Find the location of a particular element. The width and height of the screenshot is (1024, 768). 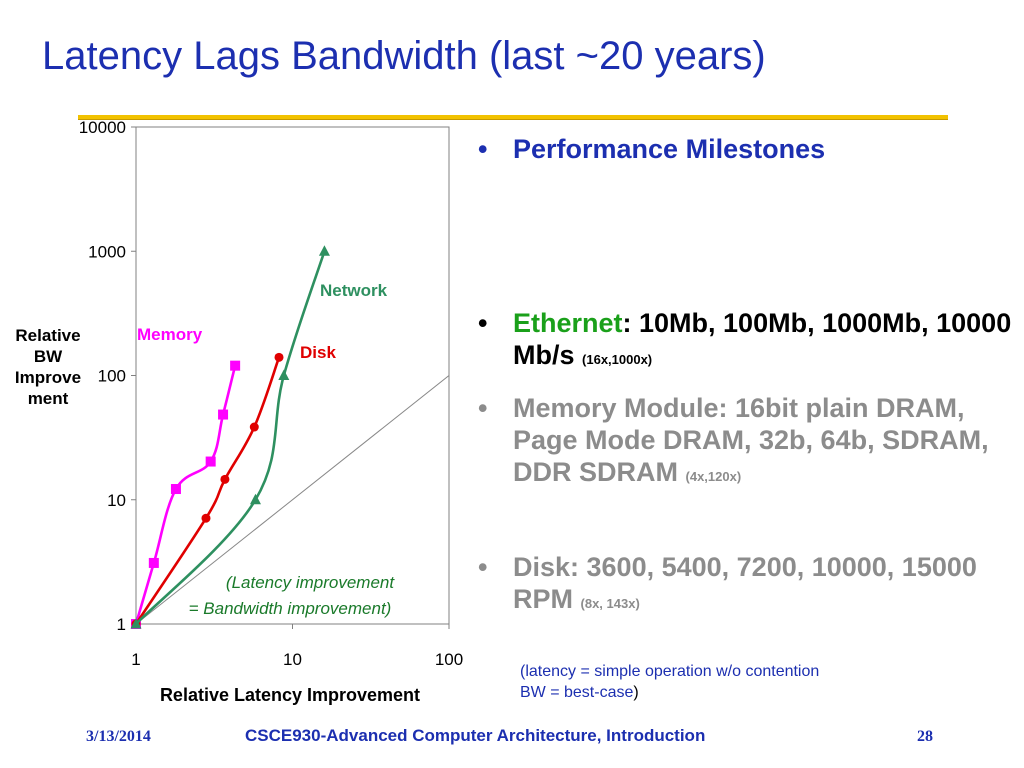

ethernet-speeds: : 10Mb, 100Mb, 1000Mb, 10000 Mb/s is located at coordinates (762, 339).